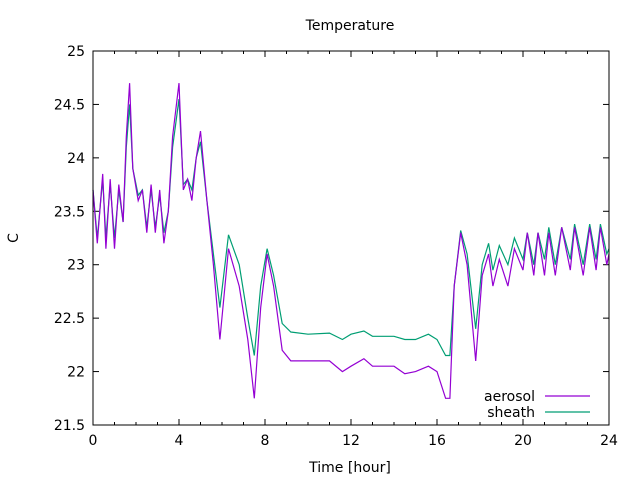  I want to click on x-tick-label: 20, so click(523, 441).